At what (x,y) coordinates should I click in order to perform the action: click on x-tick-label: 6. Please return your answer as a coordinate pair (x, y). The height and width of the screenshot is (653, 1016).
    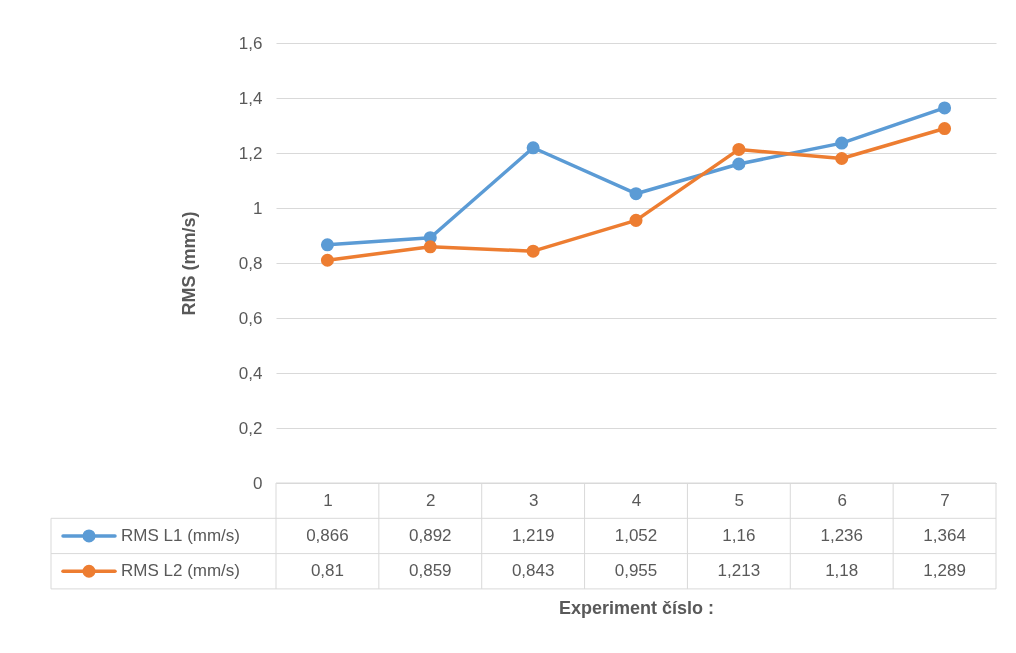
    Looking at the image, I should click on (842, 500).